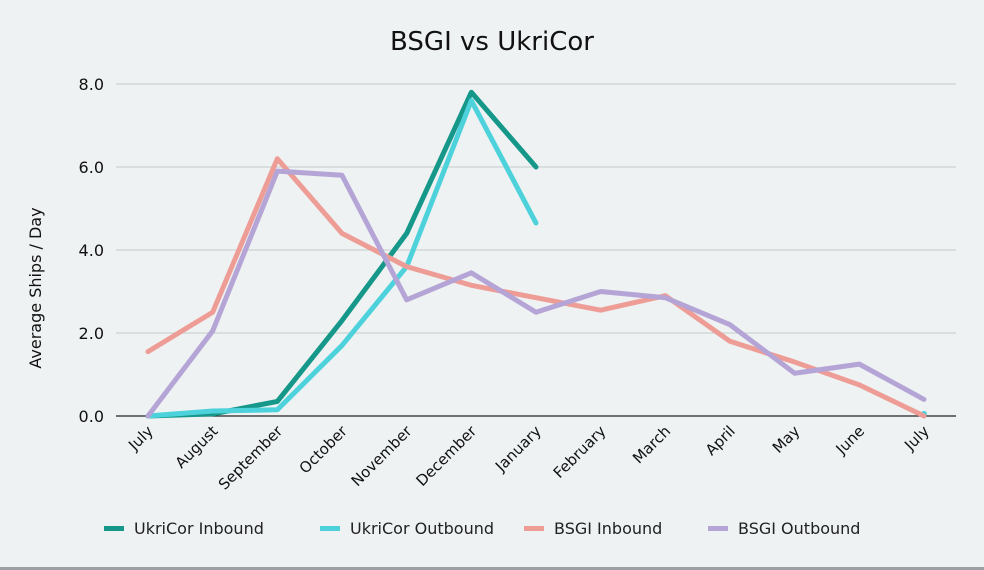  Describe the element at coordinates (608, 528) in the screenshot. I see `legend-label: BSGI Inbound` at that location.